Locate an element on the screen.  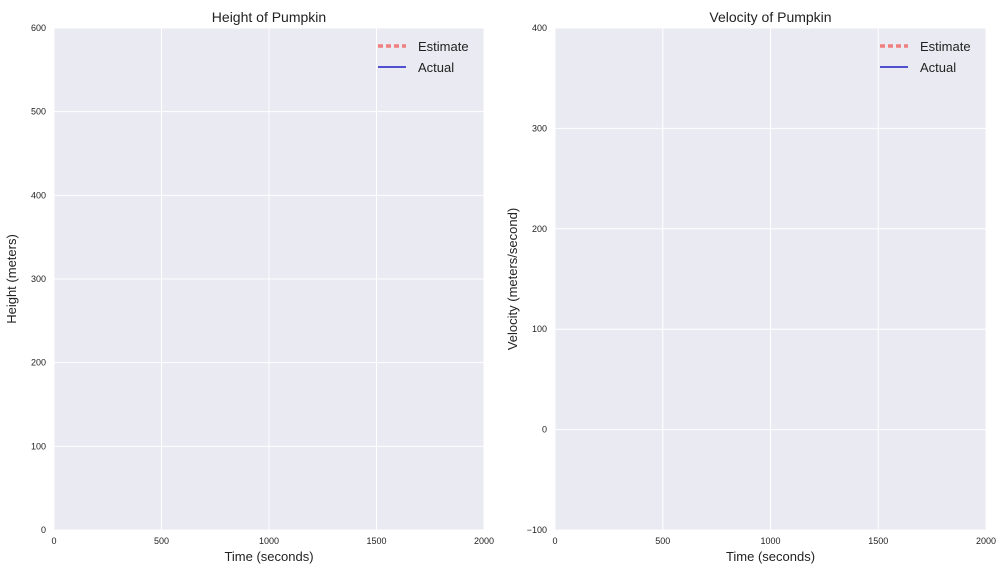
y-axis-label: Velocity (meters/second) is located at coordinates (512, 279).